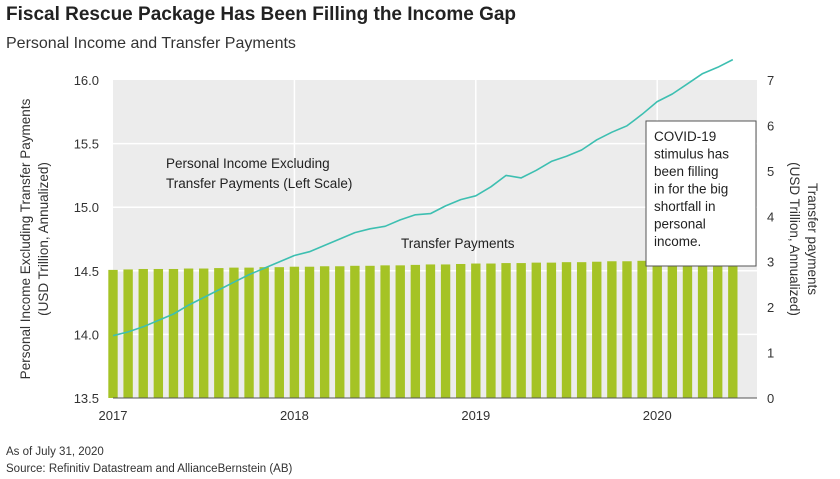 This screenshot has width=840, height=479. I want to click on callout-box, so click(701, 193).